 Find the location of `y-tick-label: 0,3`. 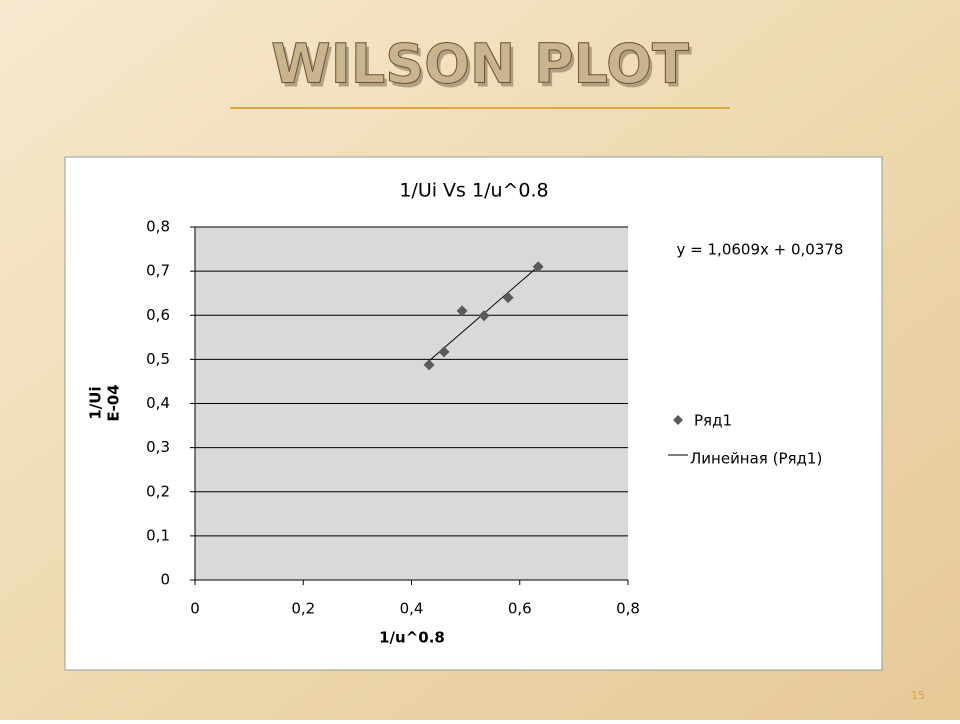

y-tick-label: 0,3 is located at coordinates (158, 447).